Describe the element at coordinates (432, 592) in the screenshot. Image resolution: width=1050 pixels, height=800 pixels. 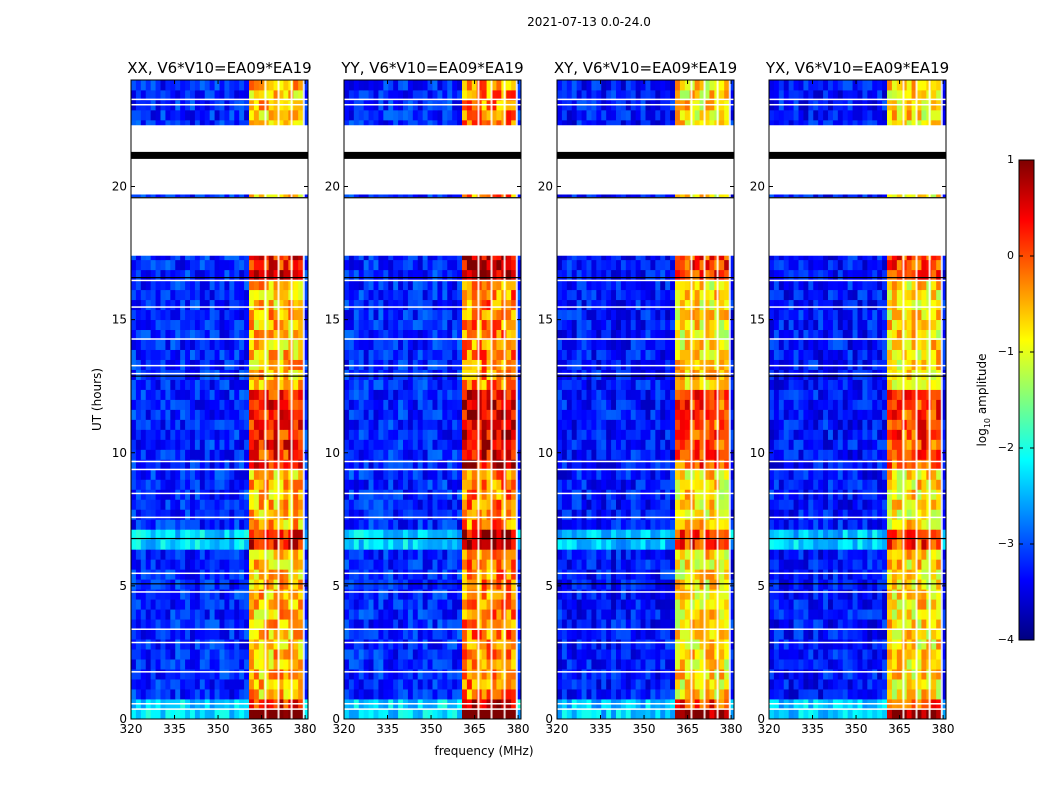
I see `flag-line` at that location.